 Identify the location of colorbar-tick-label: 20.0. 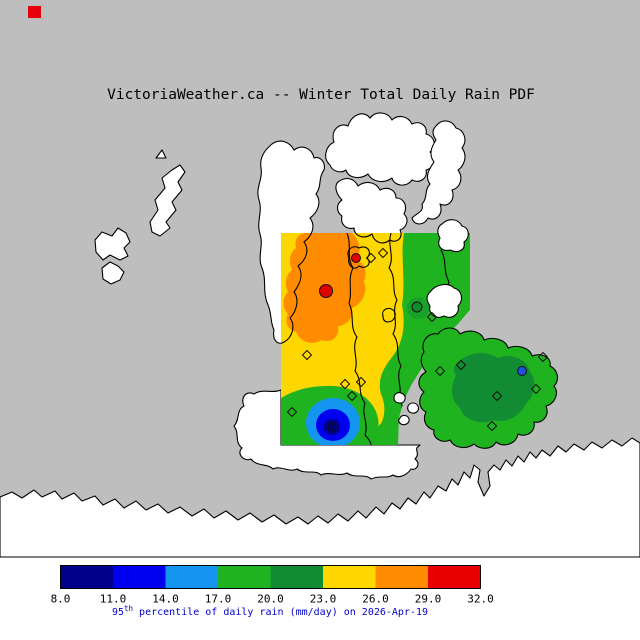
(270, 599).